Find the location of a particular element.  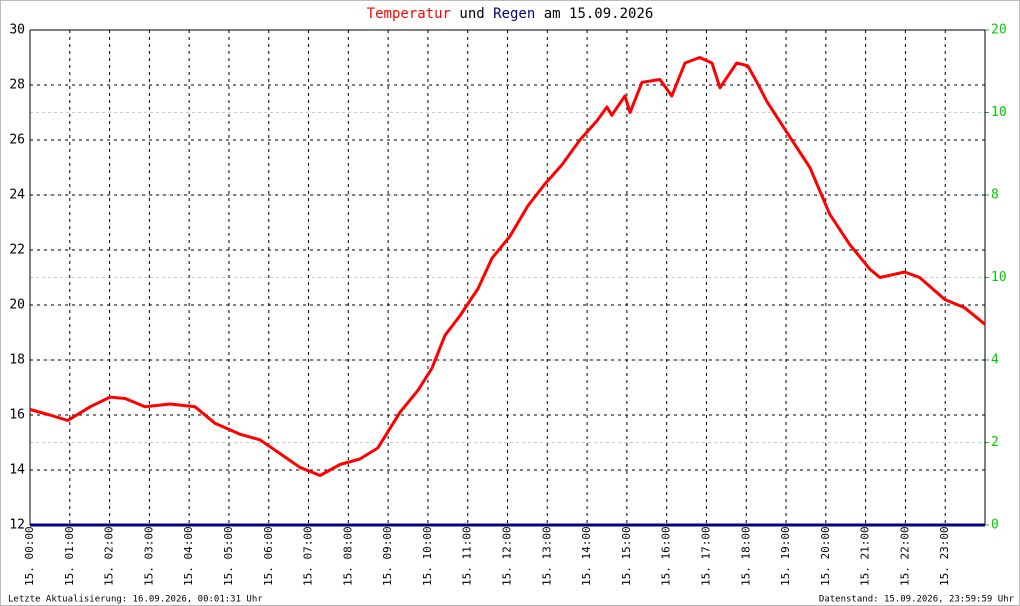

footer-right: Datenstand: 15.09.2026, 23:59:59 Uhr is located at coordinates (917, 600).